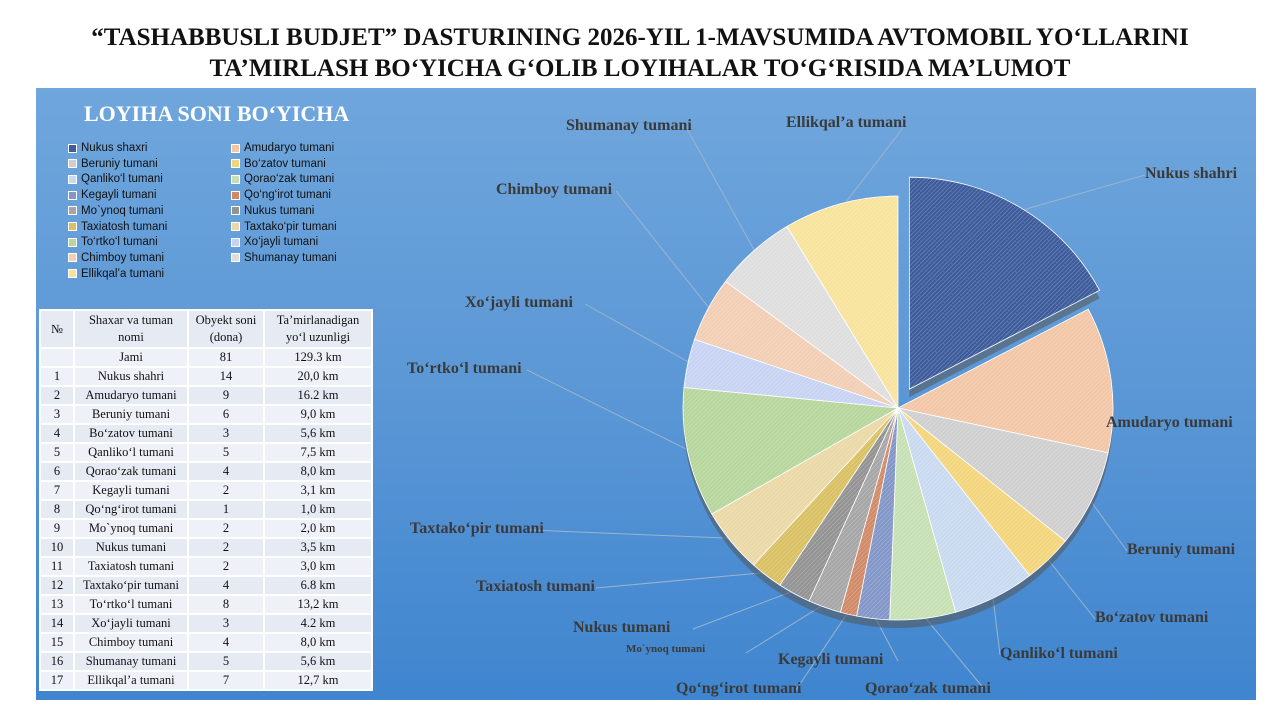 The height and width of the screenshot is (720, 1280). I want to click on legend-item: Qo‘ng‘irot tumani, so click(281, 195).